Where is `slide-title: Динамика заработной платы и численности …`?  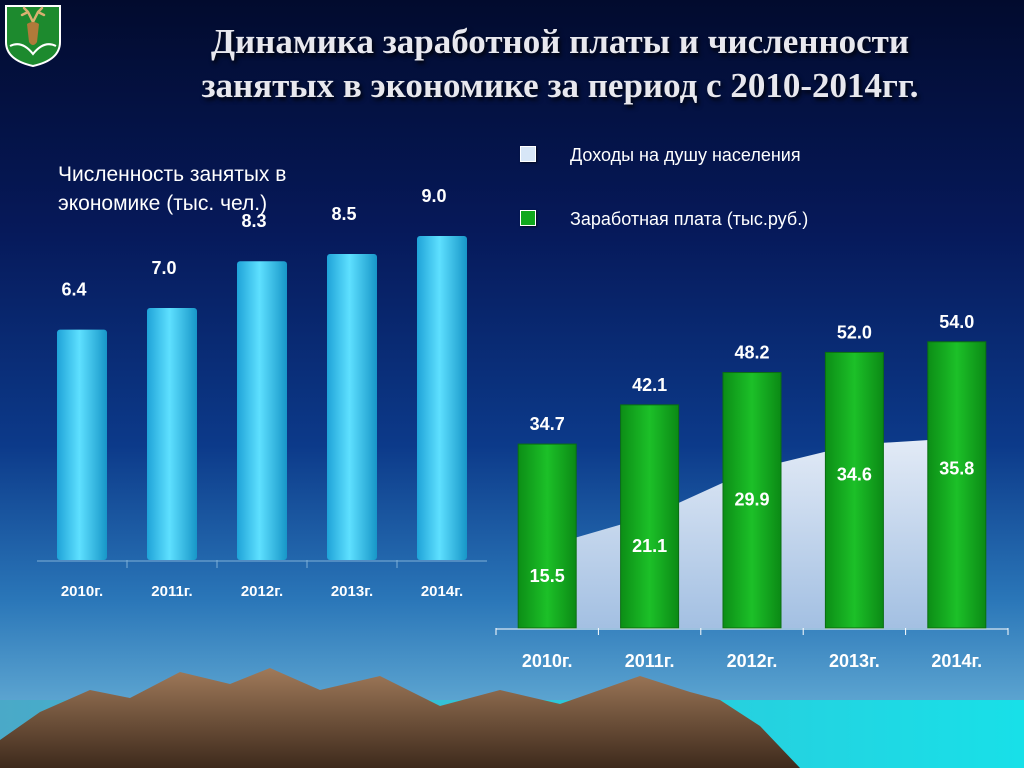
slide-title: Динамика заработной платы и численности … is located at coordinates (560, 64).